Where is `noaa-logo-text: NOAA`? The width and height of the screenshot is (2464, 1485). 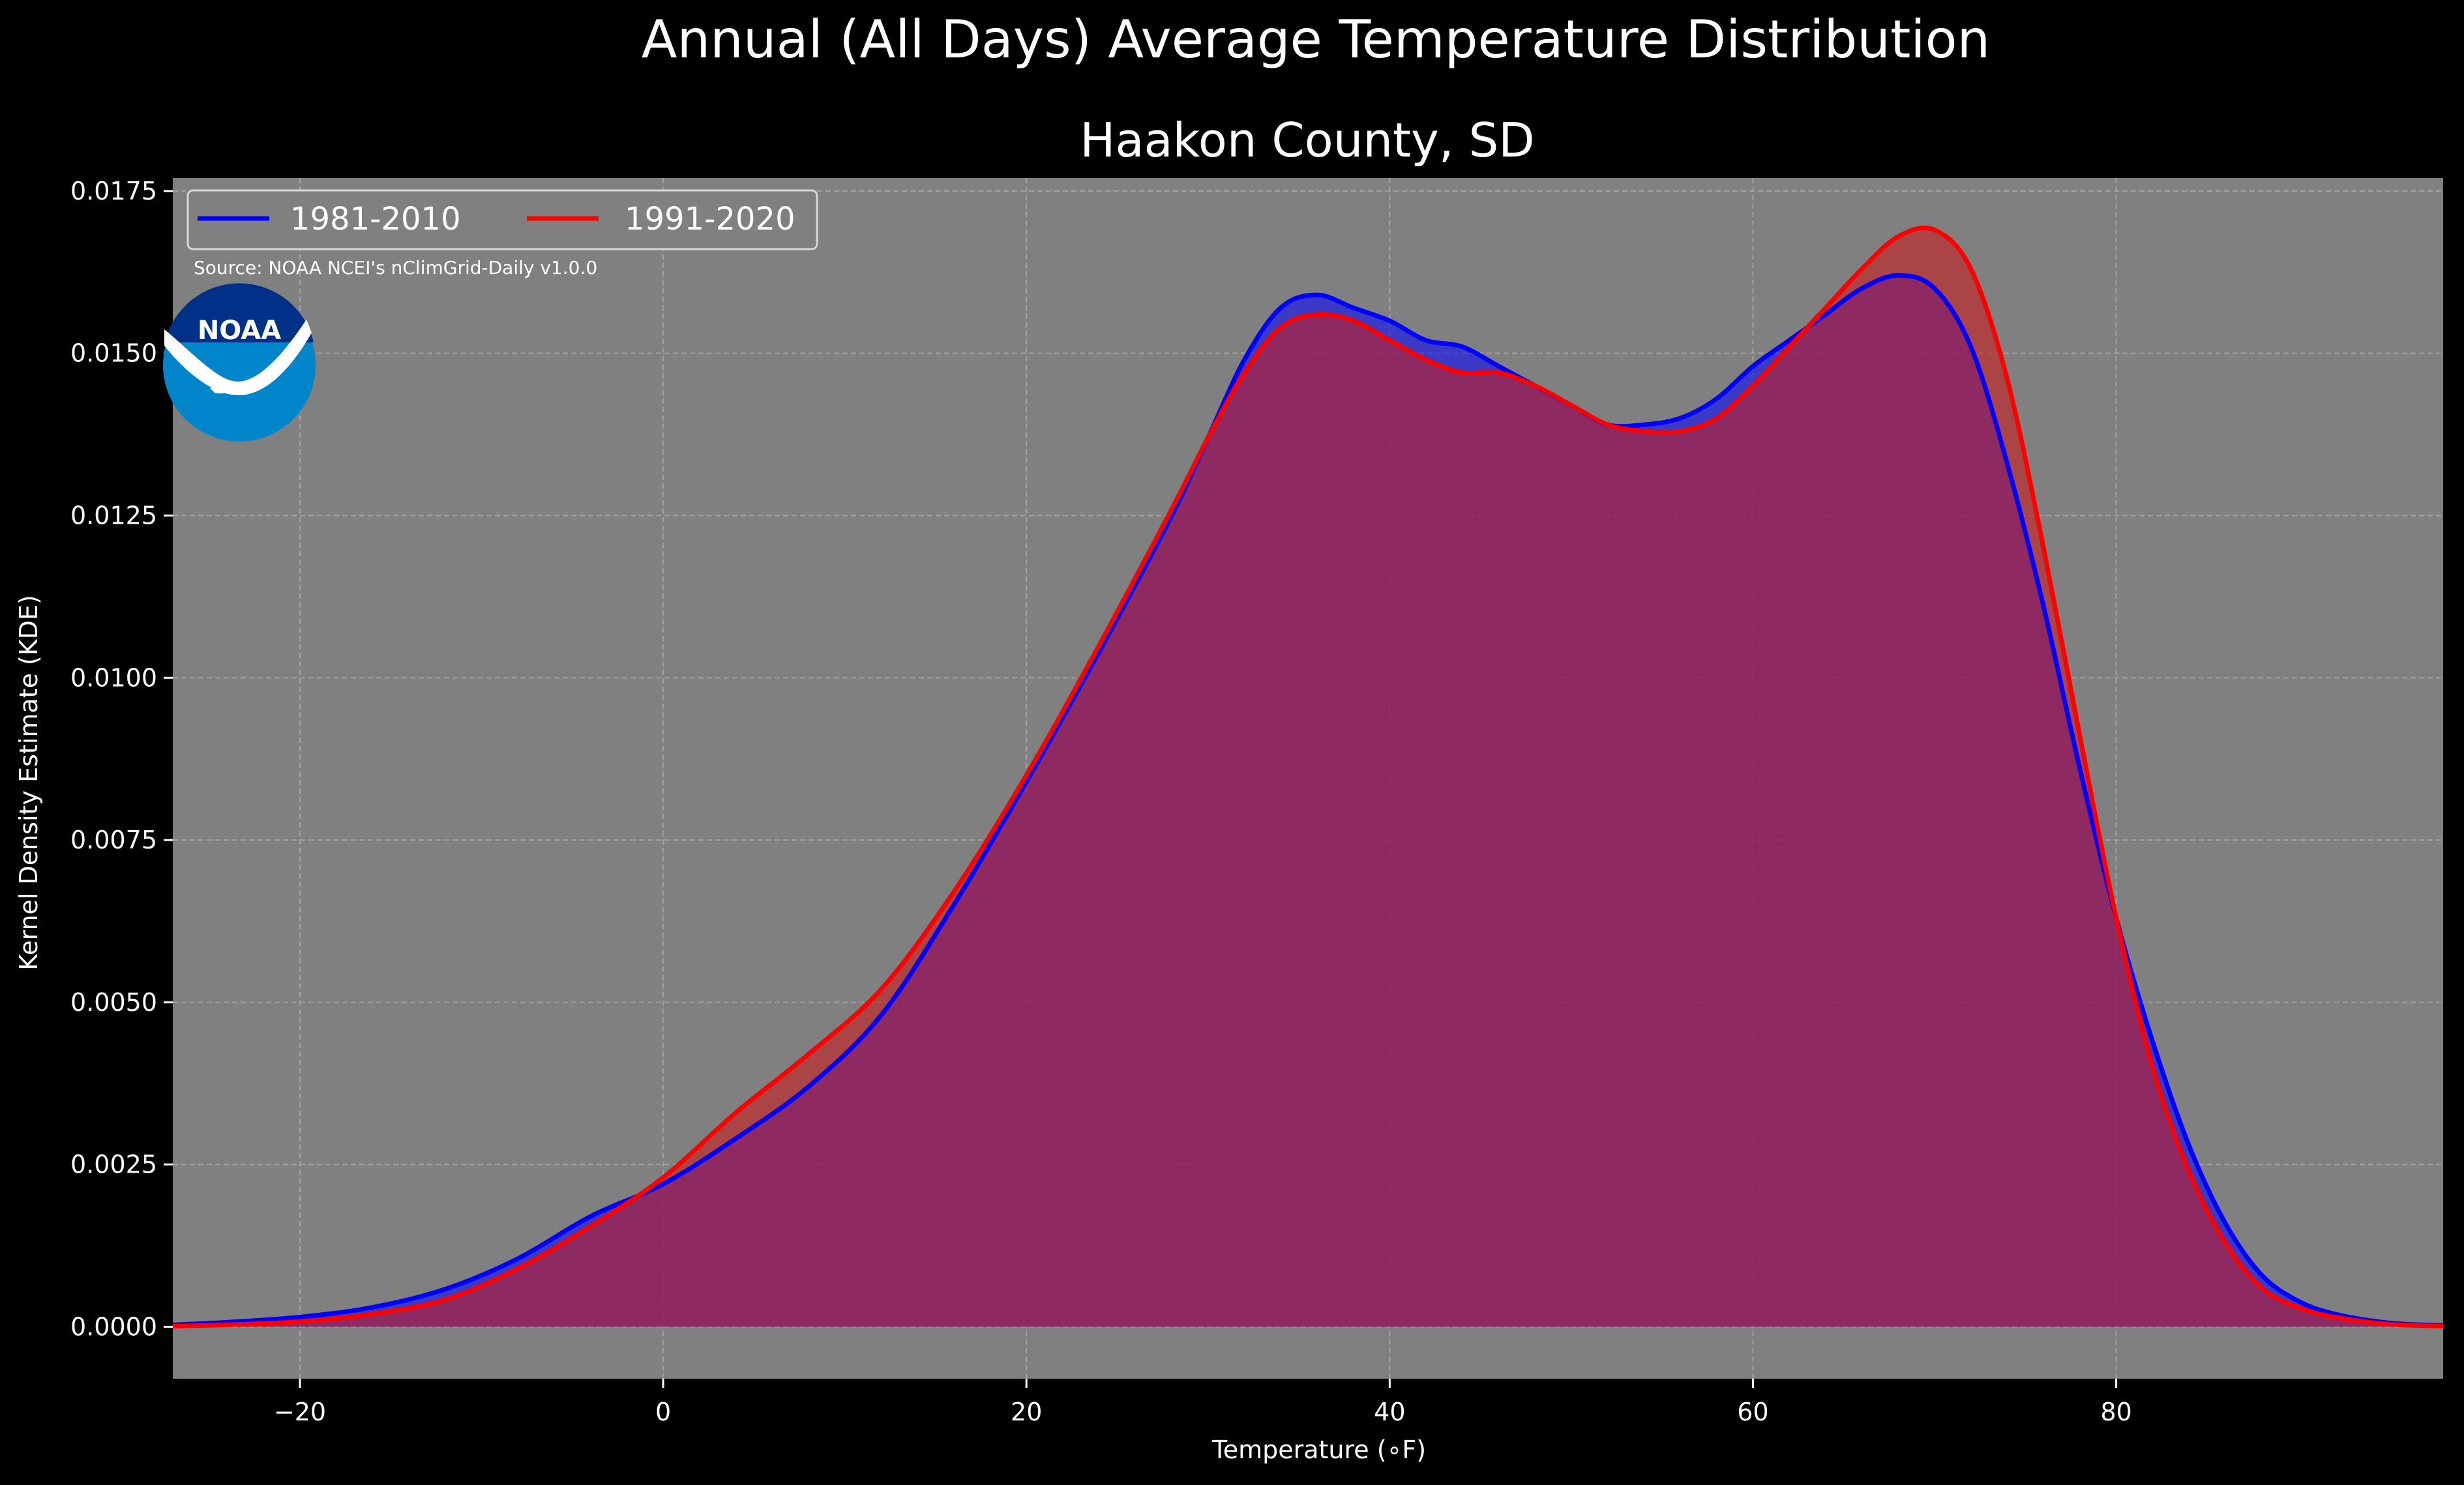 noaa-logo-text: NOAA is located at coordinates (239, 331).